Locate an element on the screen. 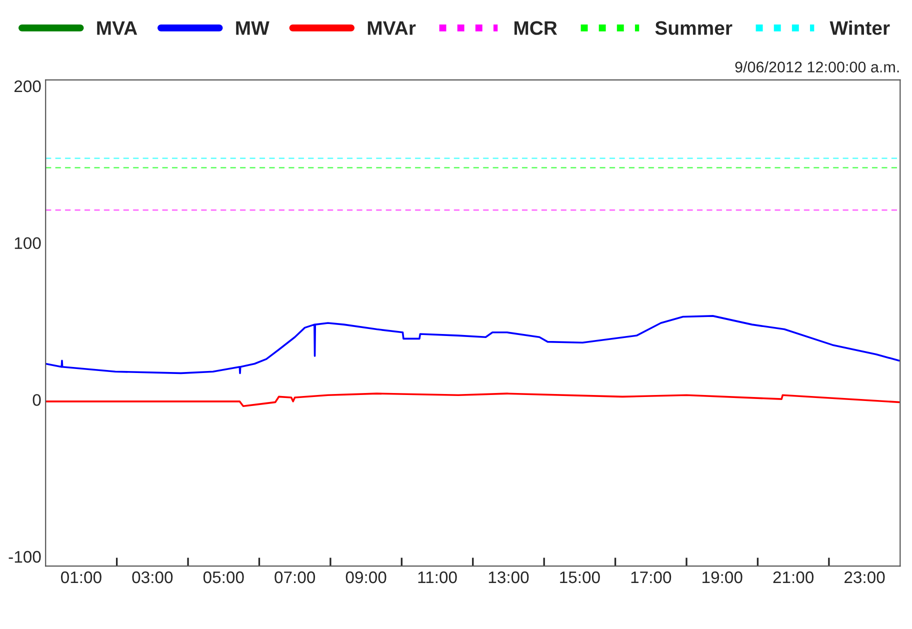  legend-label: Winter is located at coordinates (860, 27).